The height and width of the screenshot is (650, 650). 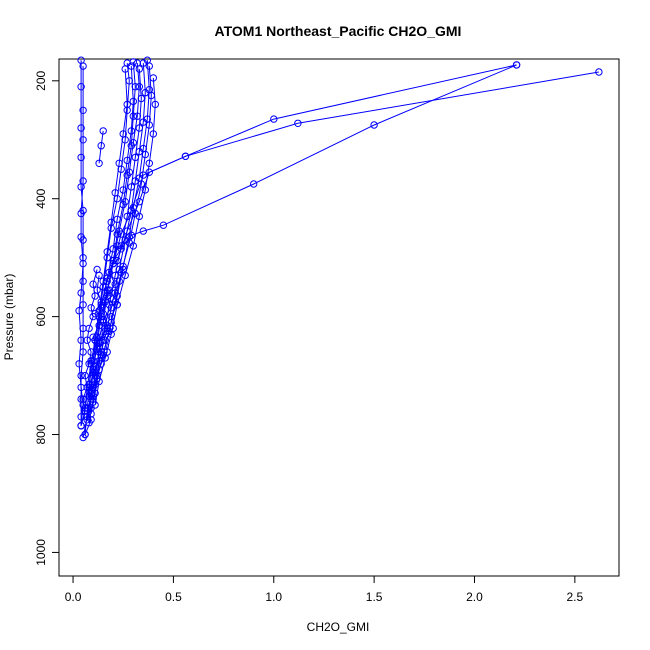 What do you see at coordinates (41, 80) in the screenshot?
I see `y-tick-label: 200` at bounding box center [41, 80].